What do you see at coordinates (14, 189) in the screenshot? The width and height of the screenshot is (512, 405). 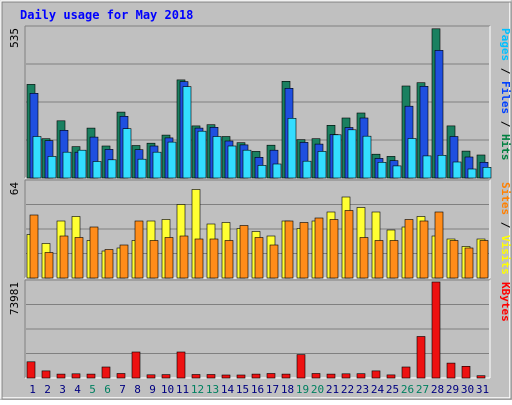 I see `y-max-label-middle: 64` at bounding box center [14, 189].